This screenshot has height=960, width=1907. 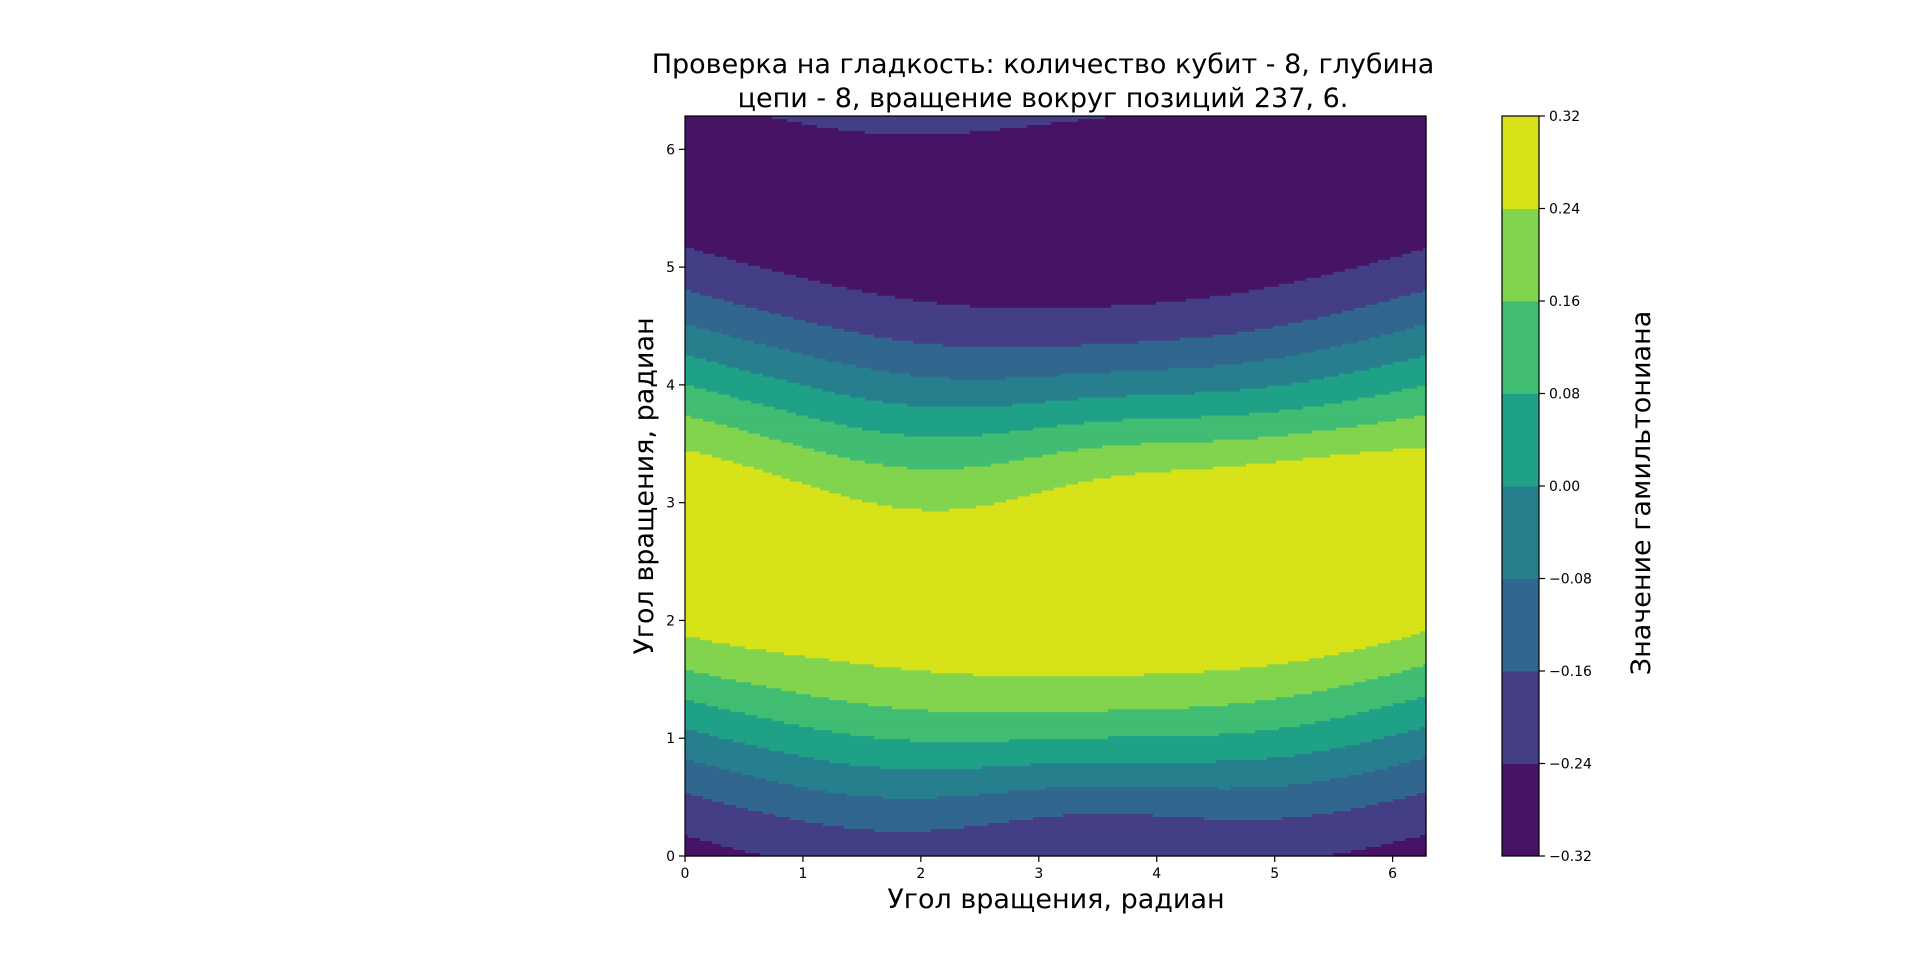 I want to click on colorbar-tick-label: 0.32, so click(x=1564, y=117).